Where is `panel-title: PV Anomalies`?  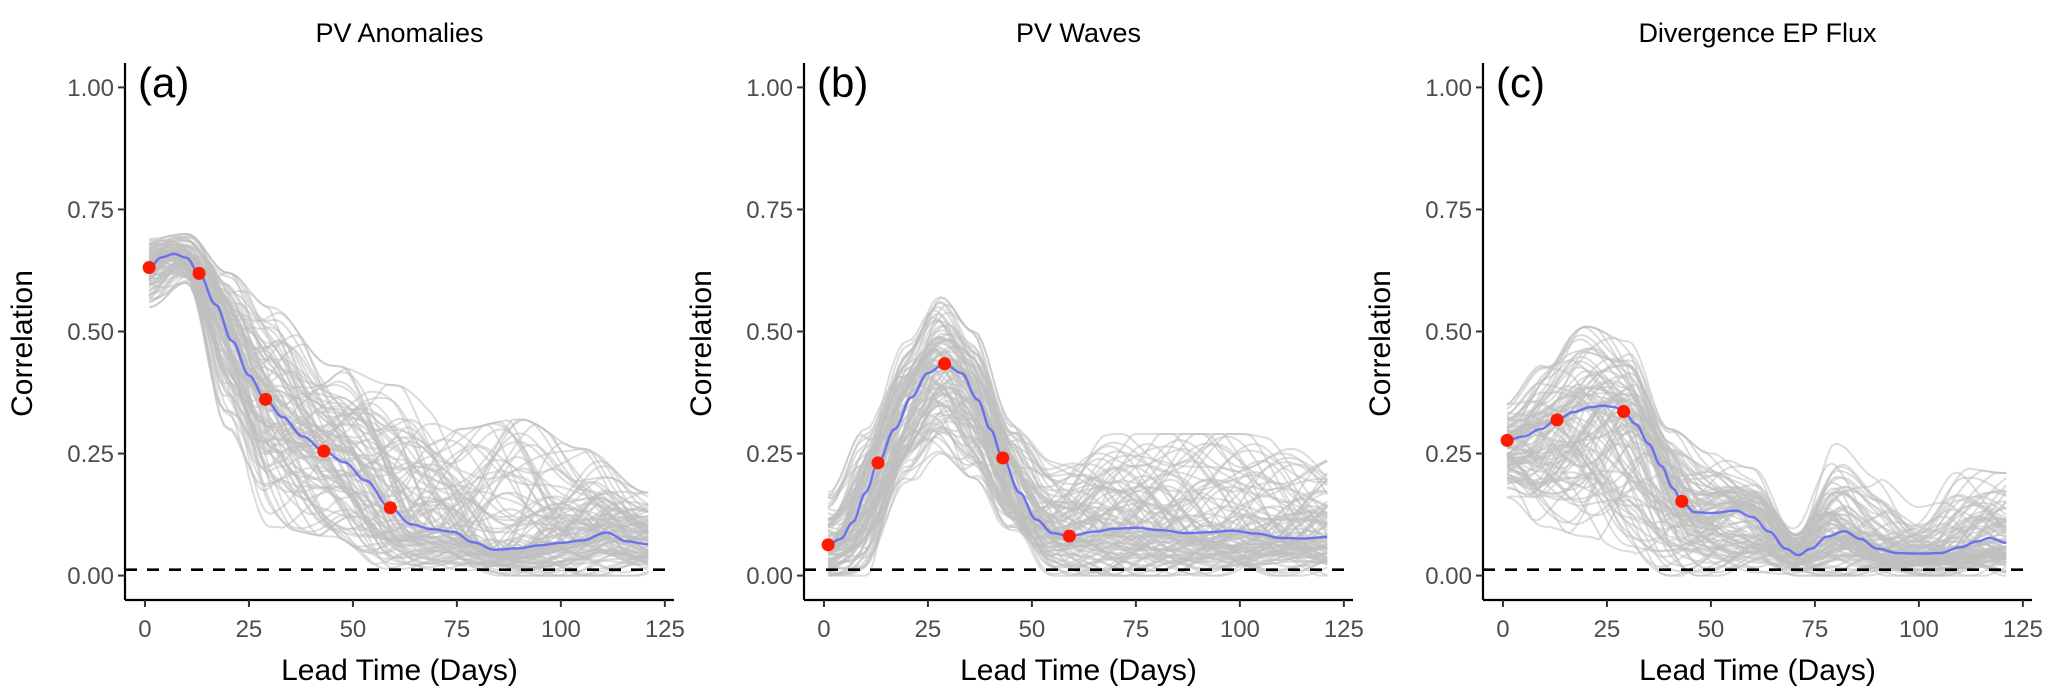 panel-title: PV Anomalies is located at coordinates (399, 33).